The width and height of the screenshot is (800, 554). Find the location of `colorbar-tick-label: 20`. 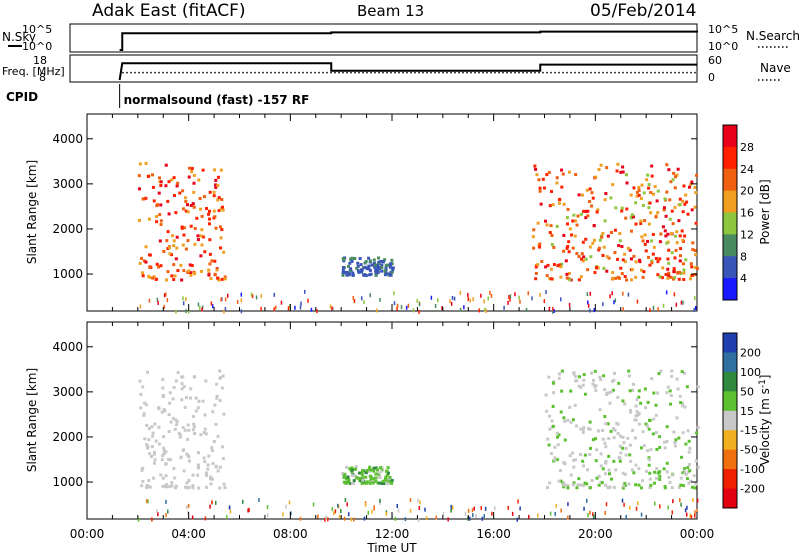

colorbar-tick-label: 20 is located at coordinates (747, 191).